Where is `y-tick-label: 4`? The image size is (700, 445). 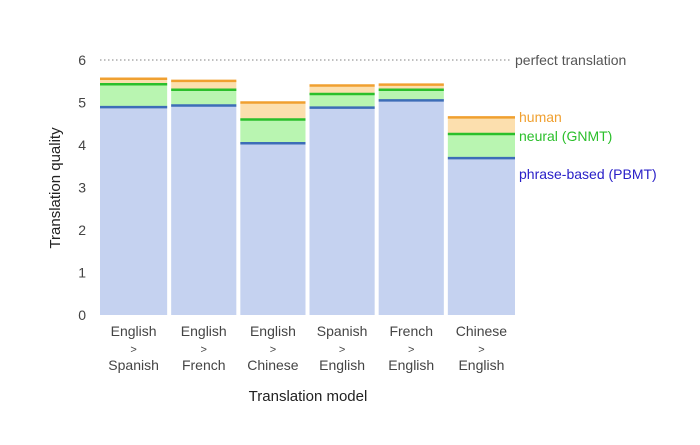 y-tick-label: 4 is located at coordinates (82, 145).